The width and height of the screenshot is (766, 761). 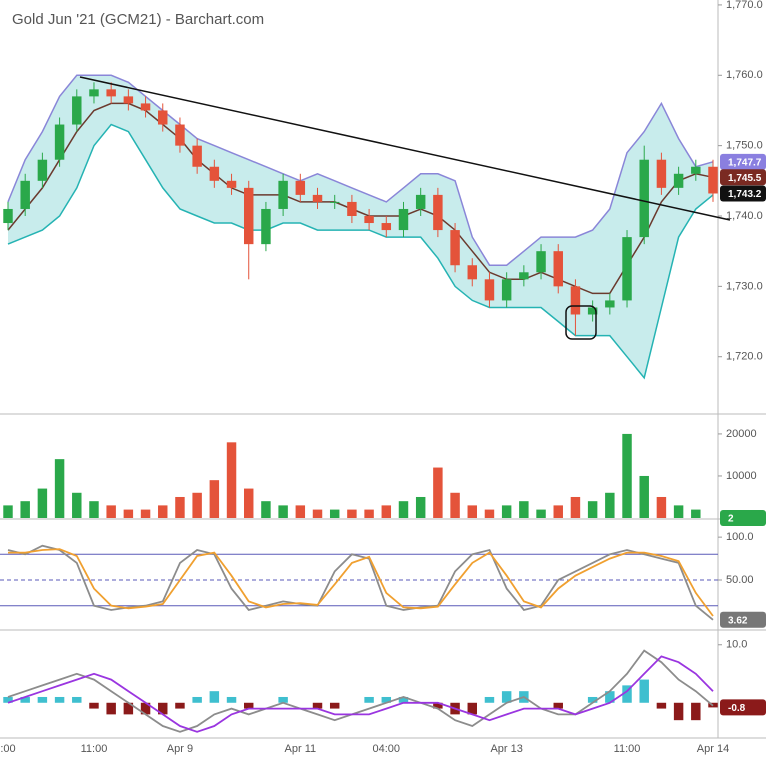 What do you see at coordinates (7, 749) in the screenshot?
I see `x-tick-label: :00` at bounding box center [7, 749].